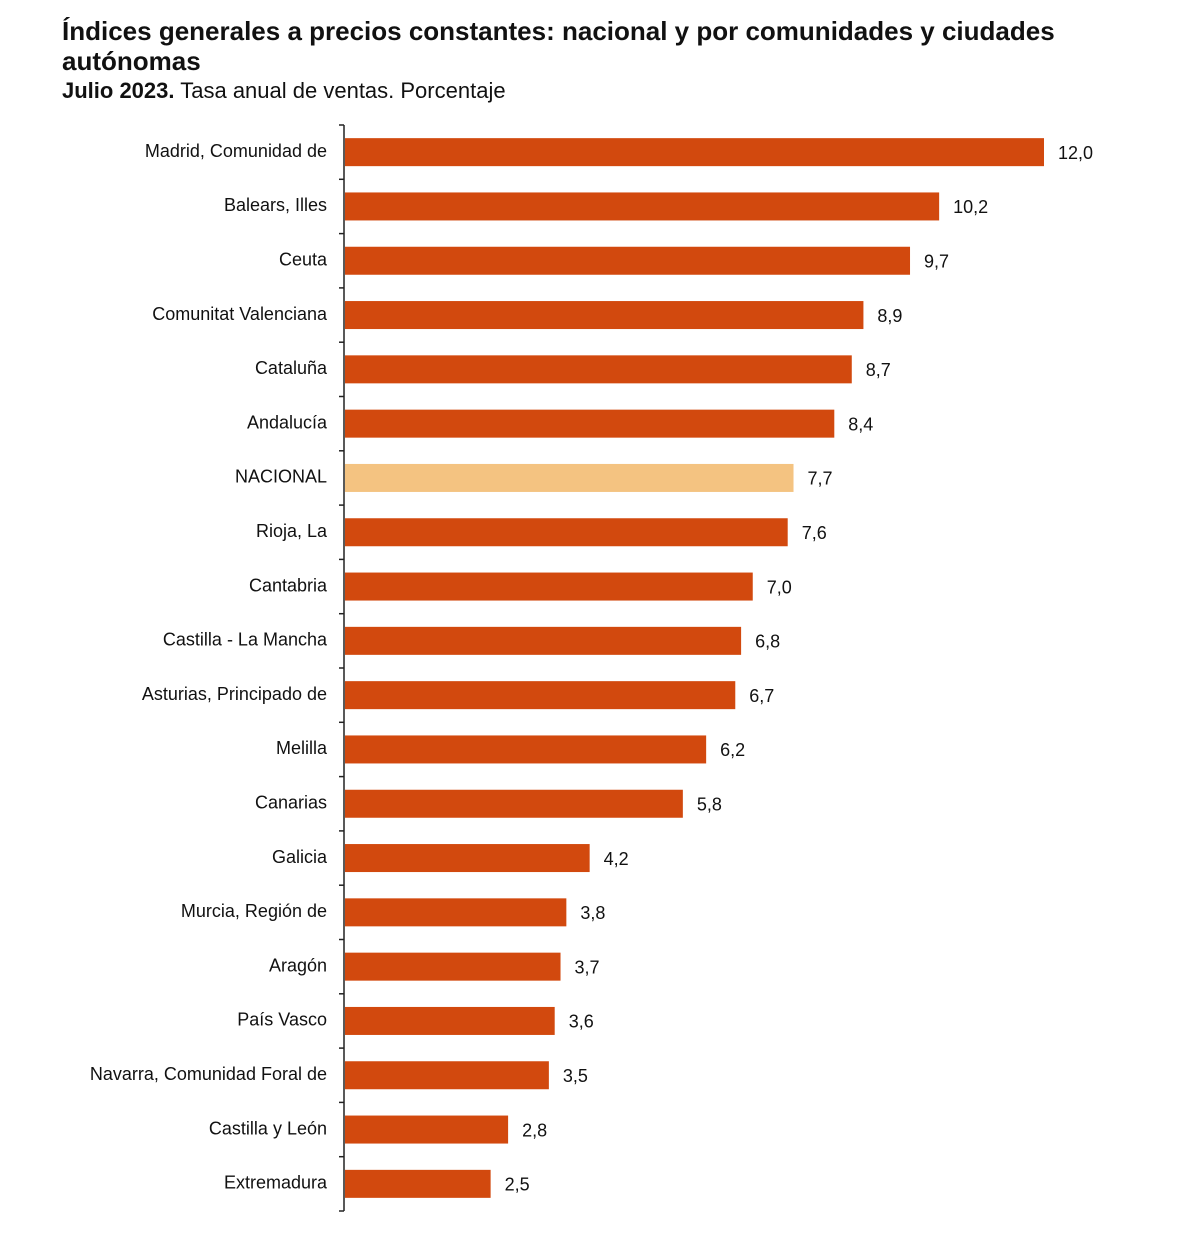 Image resolution: width=1200 pixels, height=1248 pixels. Describe the element at coordinates (298, 965) in the screenshot. I see `category-label: Aragón` at that location.